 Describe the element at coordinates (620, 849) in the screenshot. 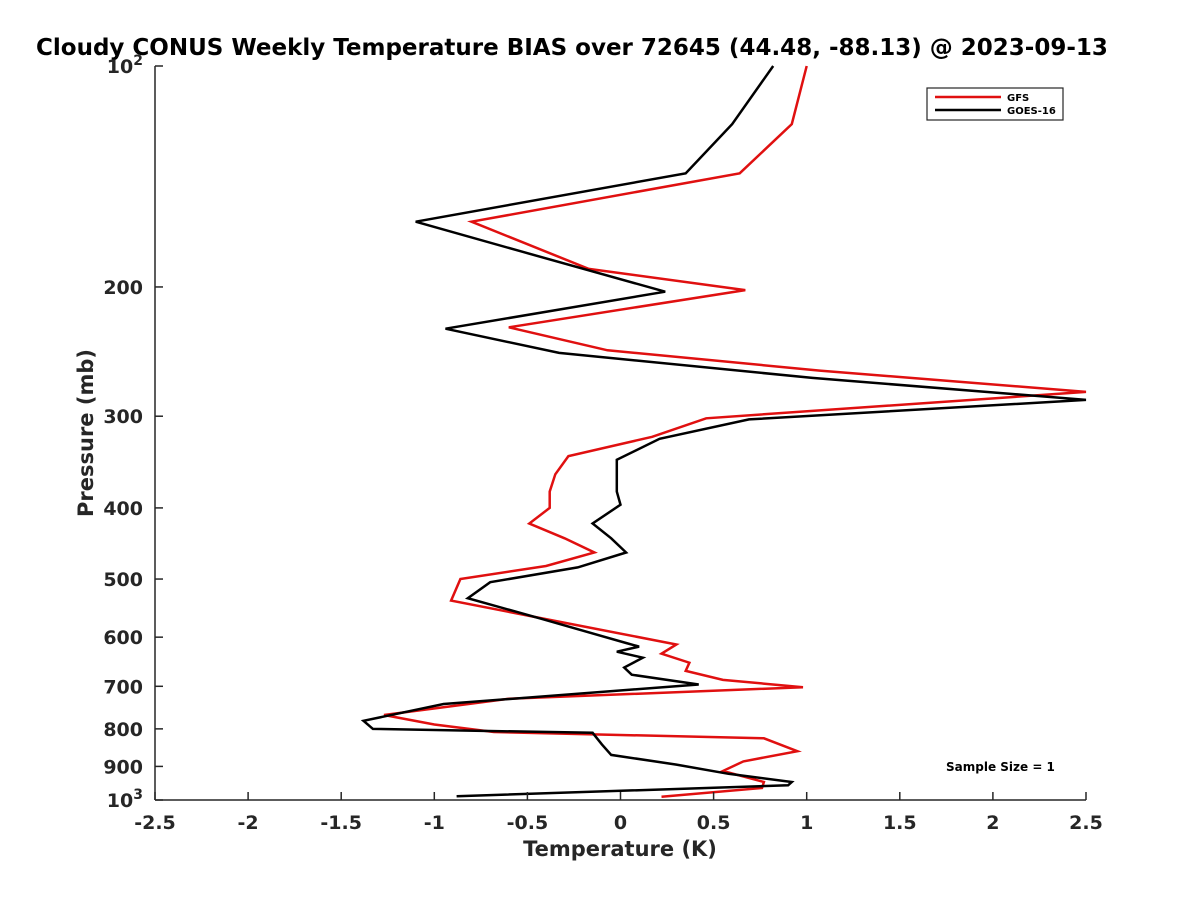

I see `x-axis-label: Temperature (K)` at that location.